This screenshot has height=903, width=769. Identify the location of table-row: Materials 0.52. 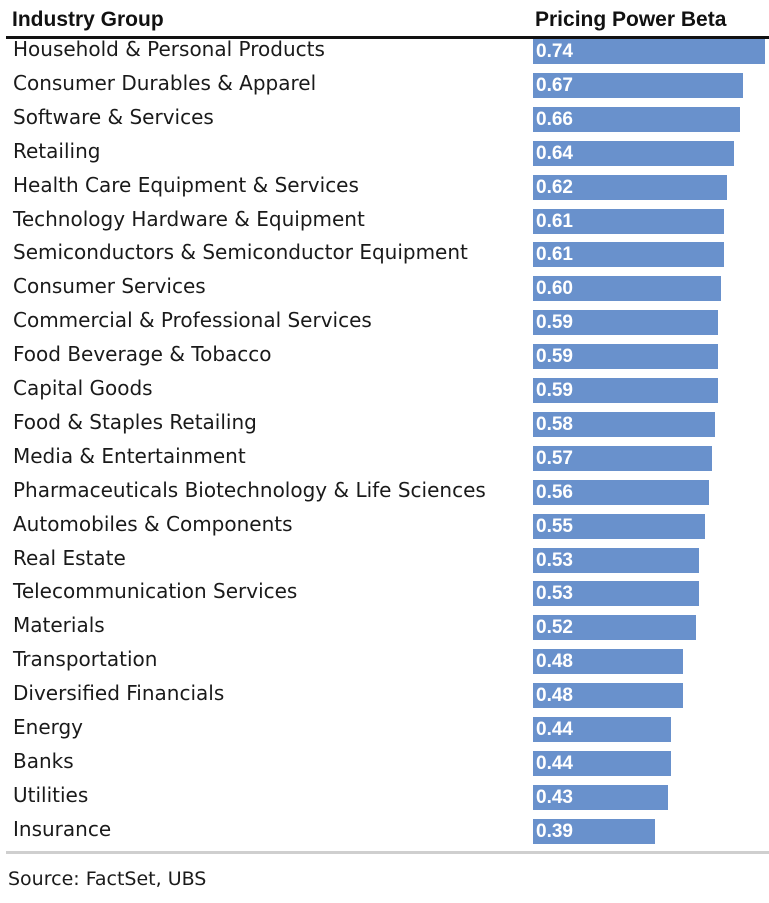
(384, 628).